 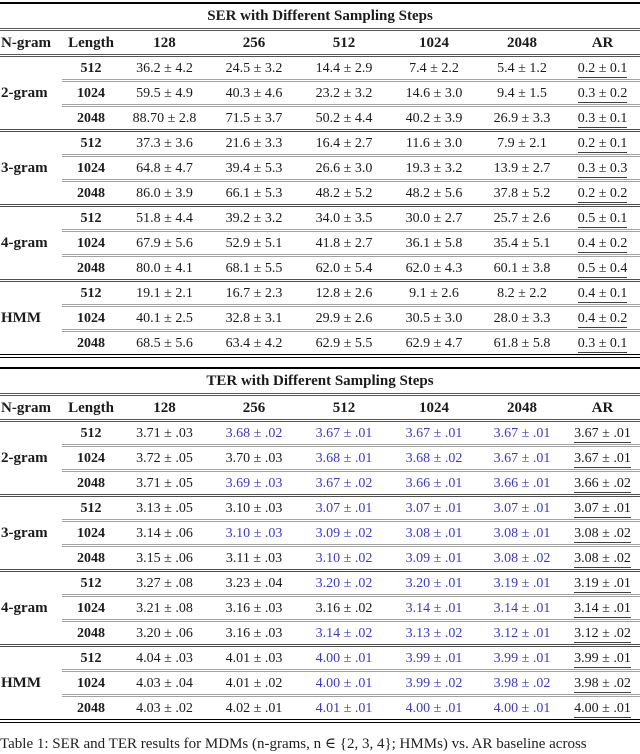 What do you see at coordinates (254, 117) in the screenshot?
I see `value-cell: 71.5 ± 3.7` at bounding box center [254, 117].